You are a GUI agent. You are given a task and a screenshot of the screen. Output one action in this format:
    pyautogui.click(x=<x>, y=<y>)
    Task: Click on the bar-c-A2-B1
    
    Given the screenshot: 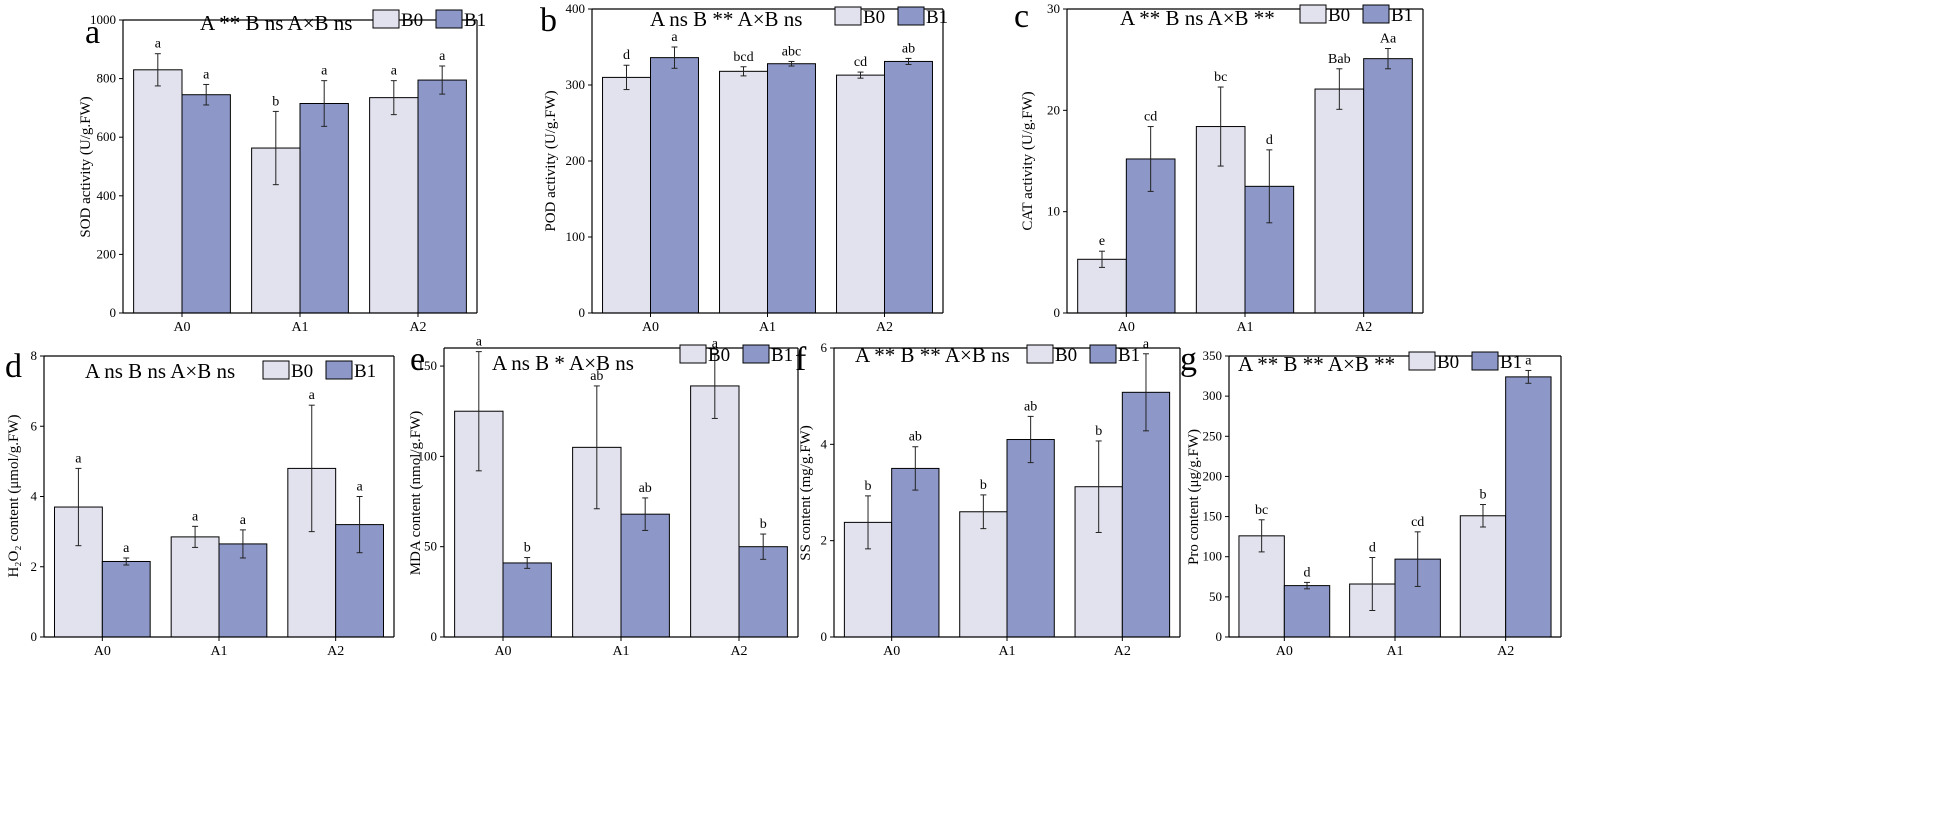 What is the action you would take?
    pyautogui.click(x=1388, y=186)
    